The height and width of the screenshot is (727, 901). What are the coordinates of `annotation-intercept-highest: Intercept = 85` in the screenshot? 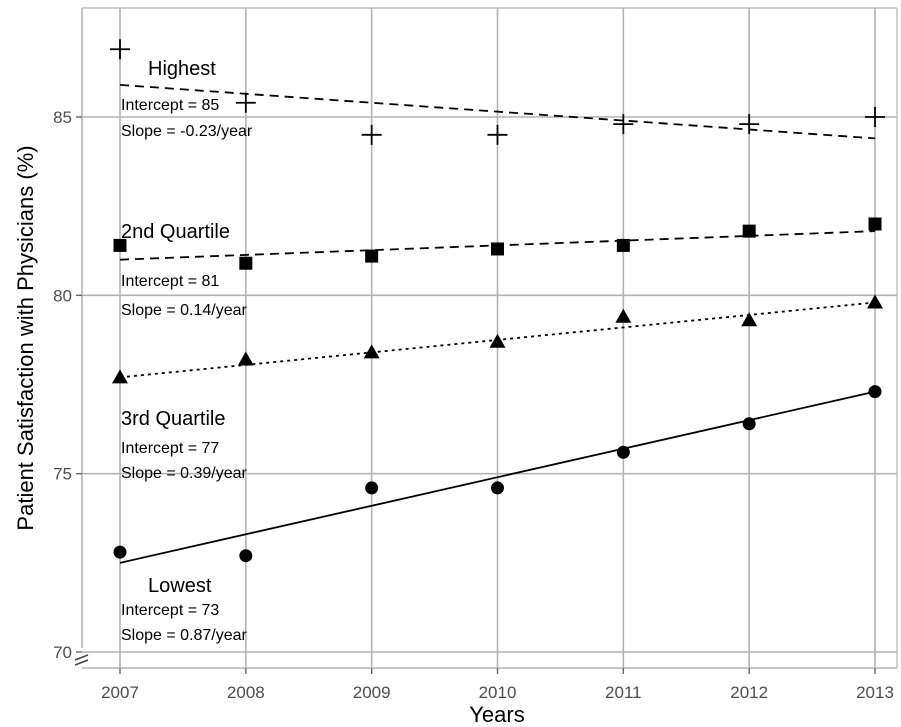 It's located at (170, 105).